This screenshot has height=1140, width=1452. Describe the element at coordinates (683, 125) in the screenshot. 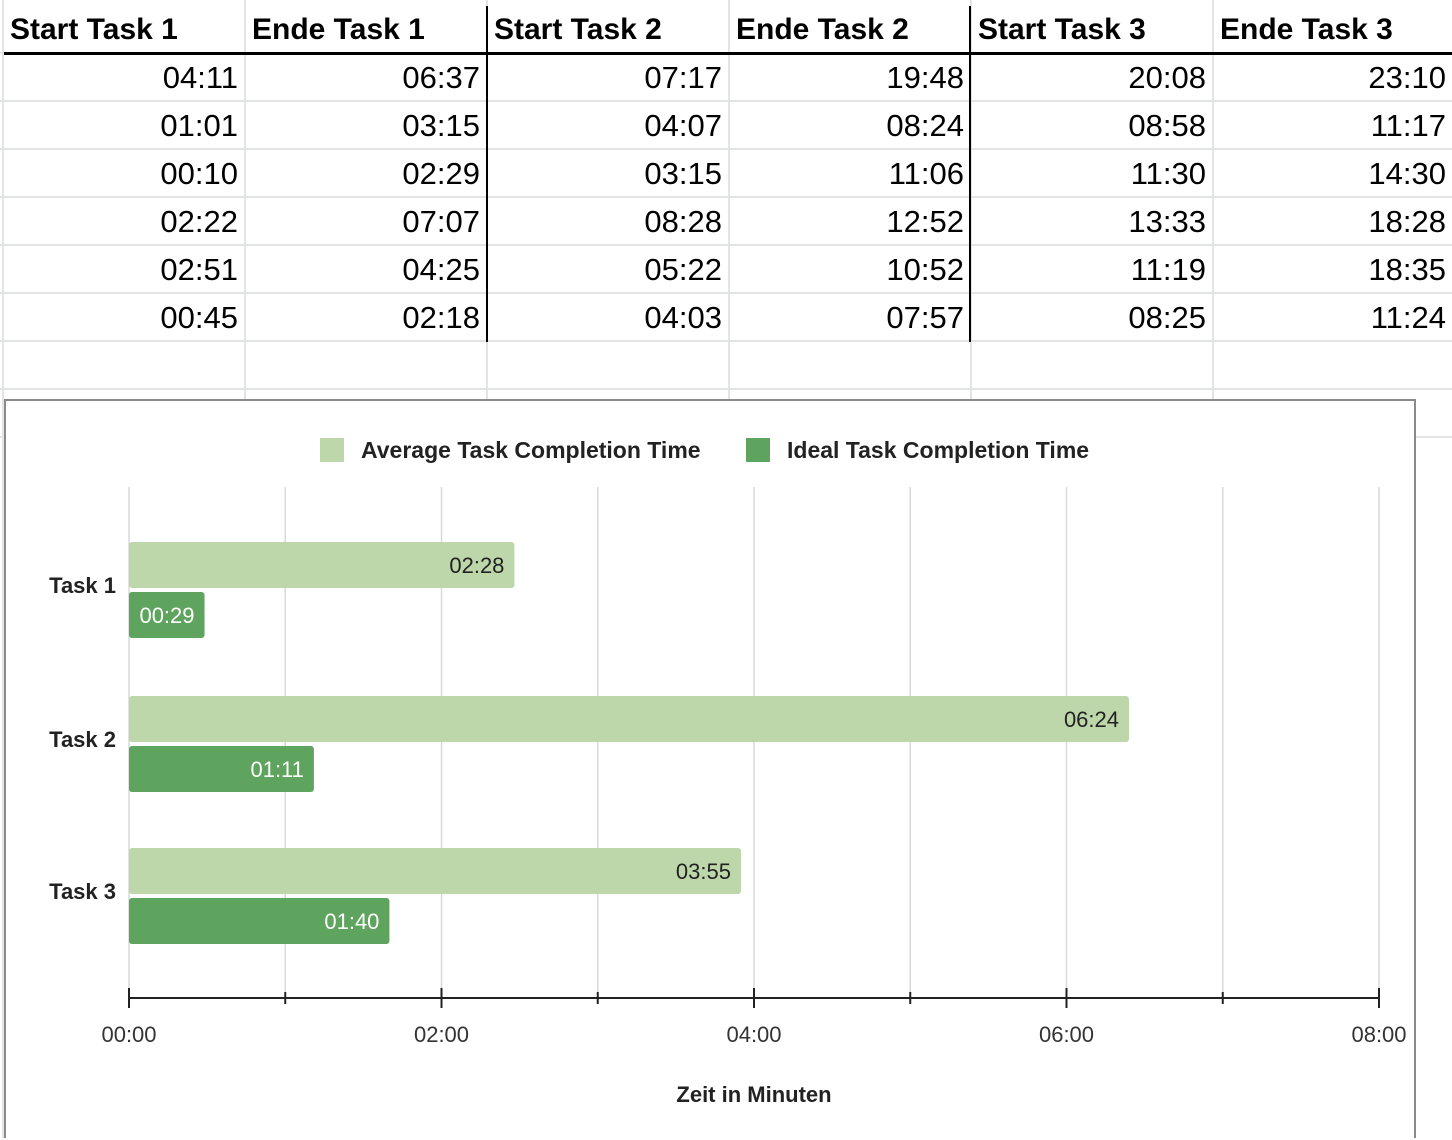

I see `data-cell: 04:07` at that location.